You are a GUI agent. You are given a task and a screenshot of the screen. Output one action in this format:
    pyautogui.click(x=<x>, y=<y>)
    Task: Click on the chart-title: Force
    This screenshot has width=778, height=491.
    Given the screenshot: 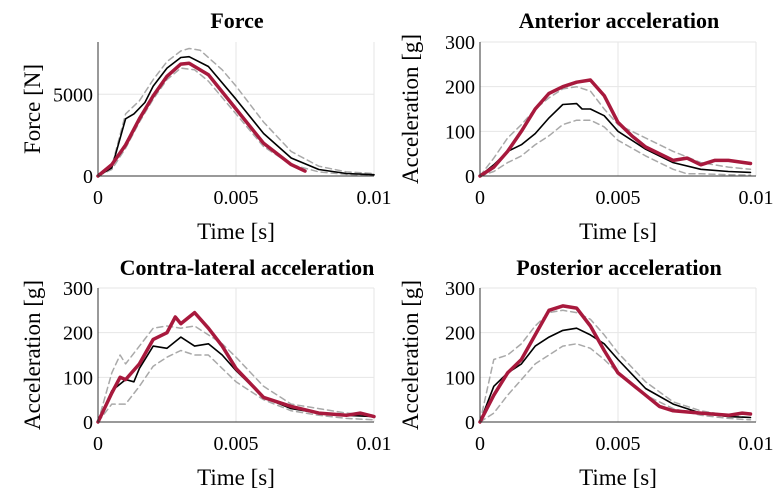 What is the action you would take?
    pyautogui.click(x=237, y=20)
    